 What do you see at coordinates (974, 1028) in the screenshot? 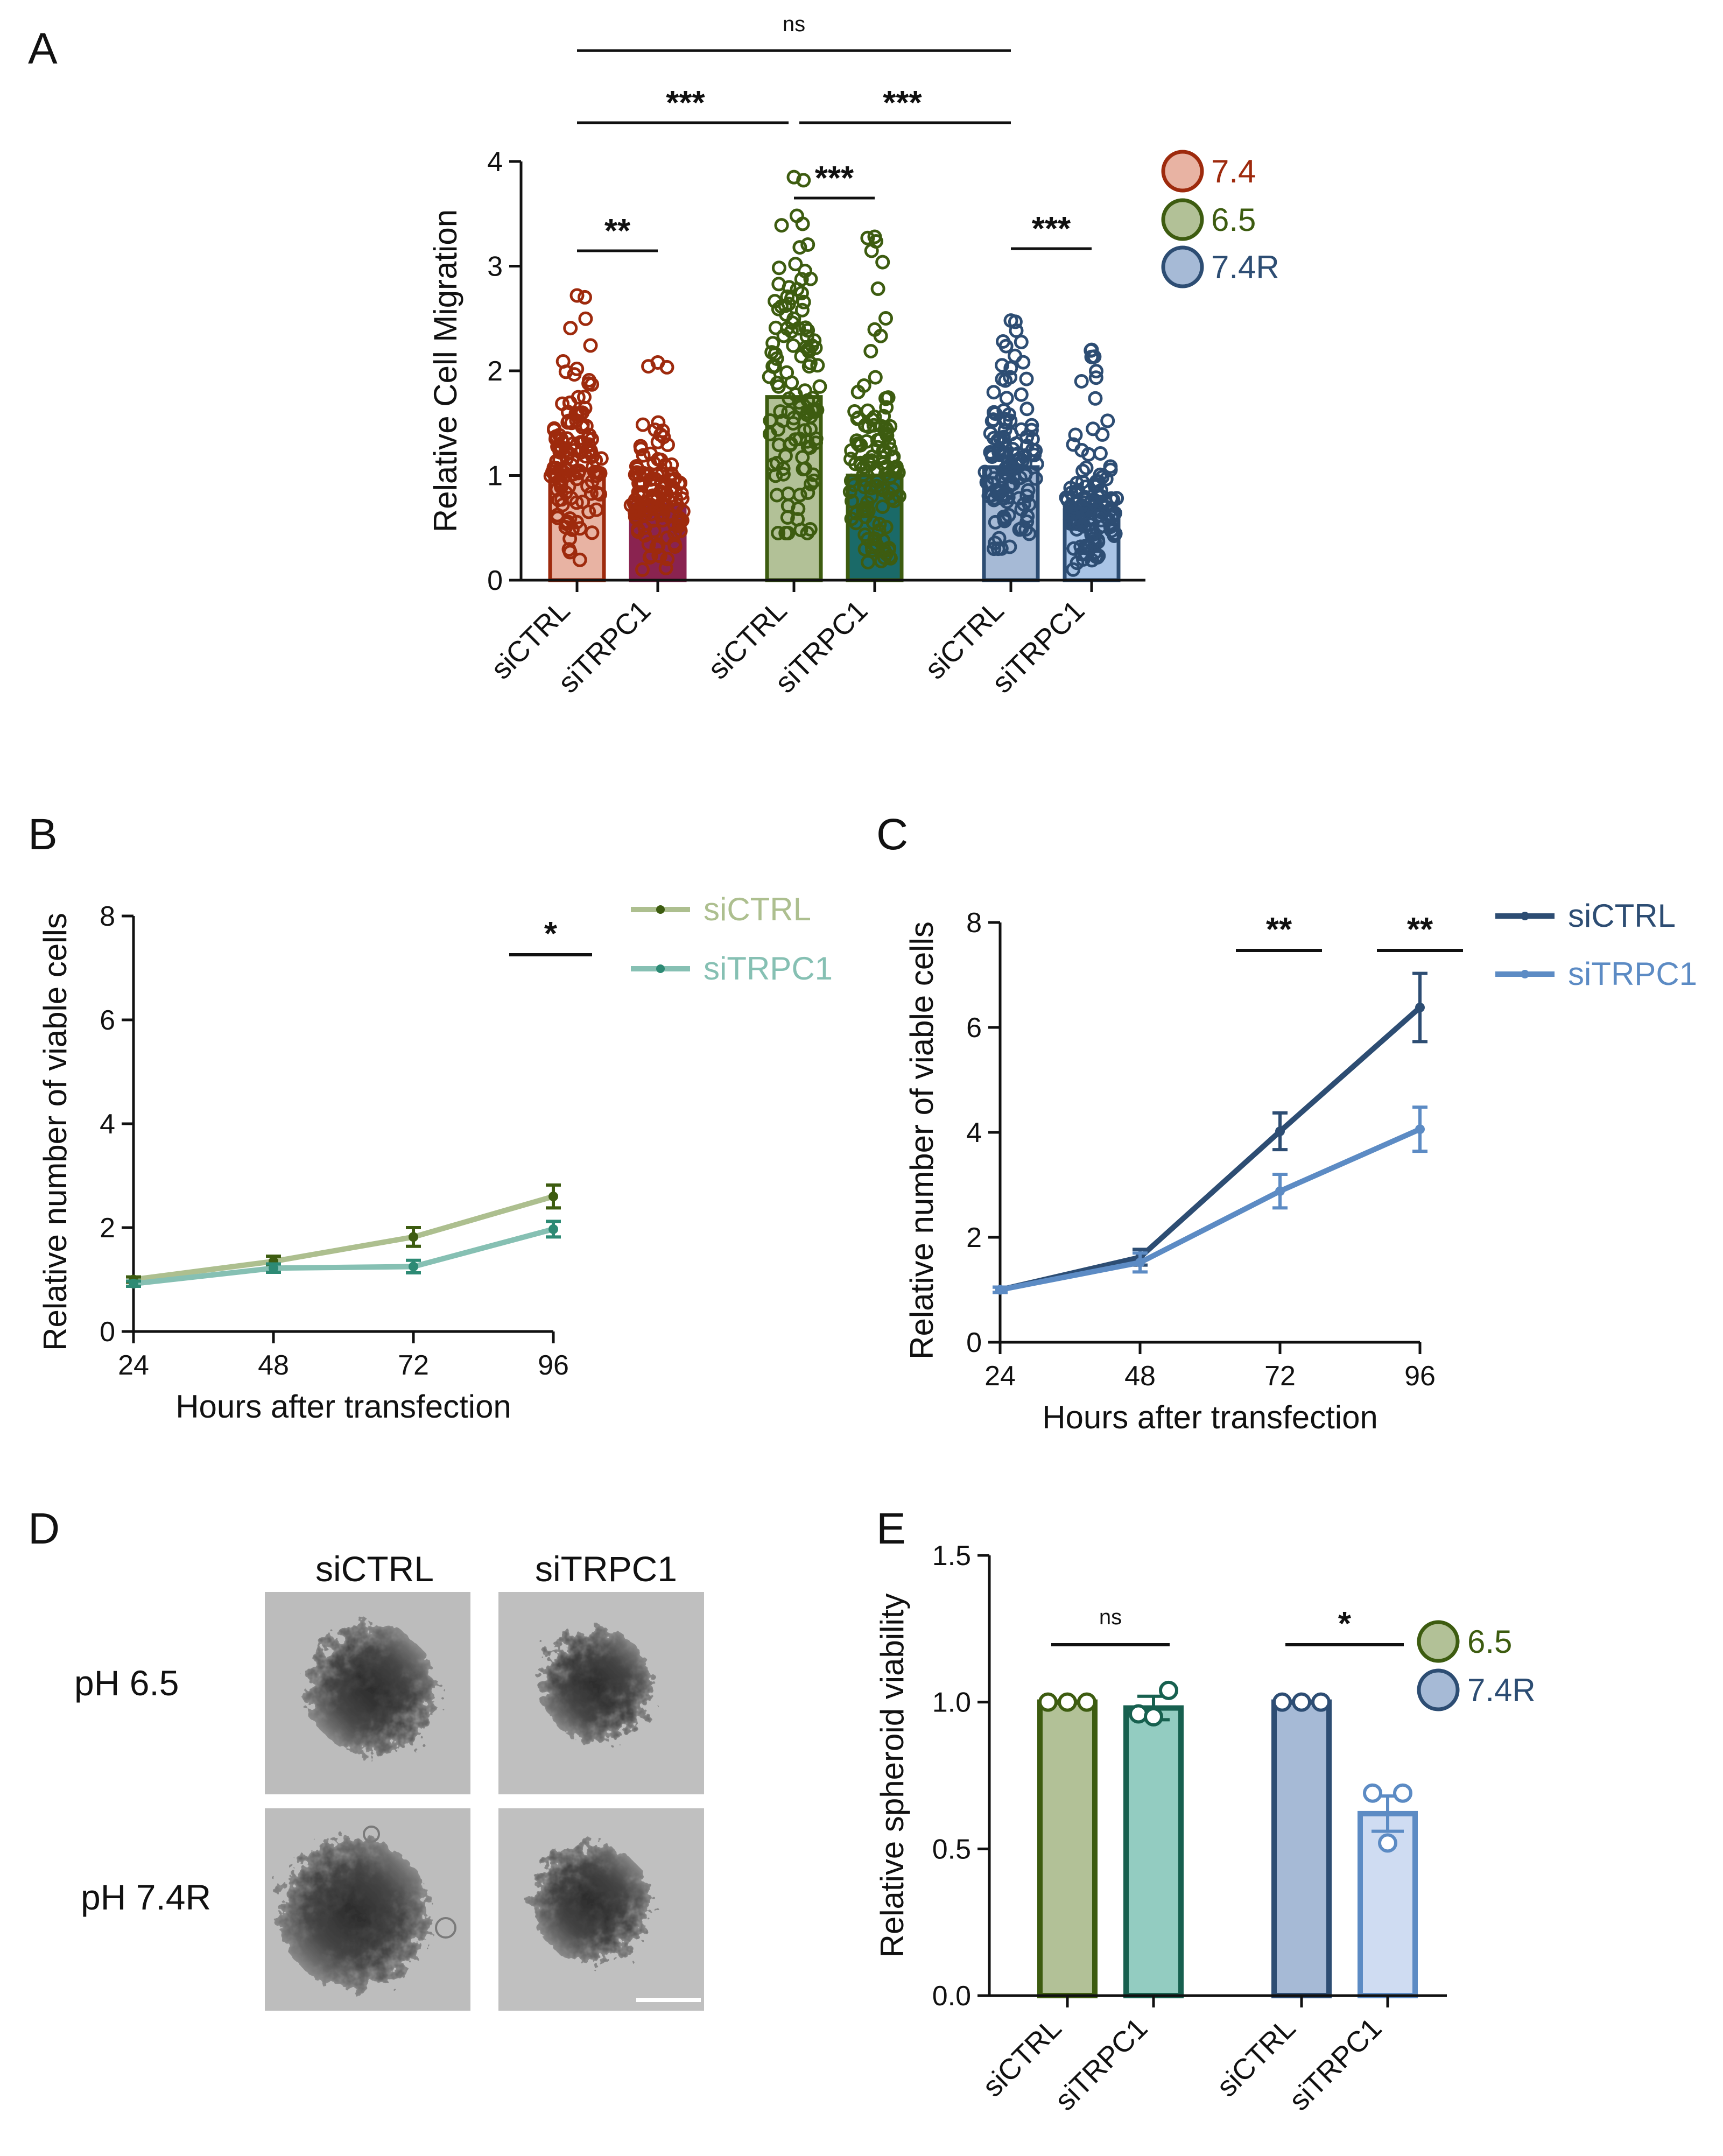
I see `y-tick-label: 6` at bounding box center [974, 1028].